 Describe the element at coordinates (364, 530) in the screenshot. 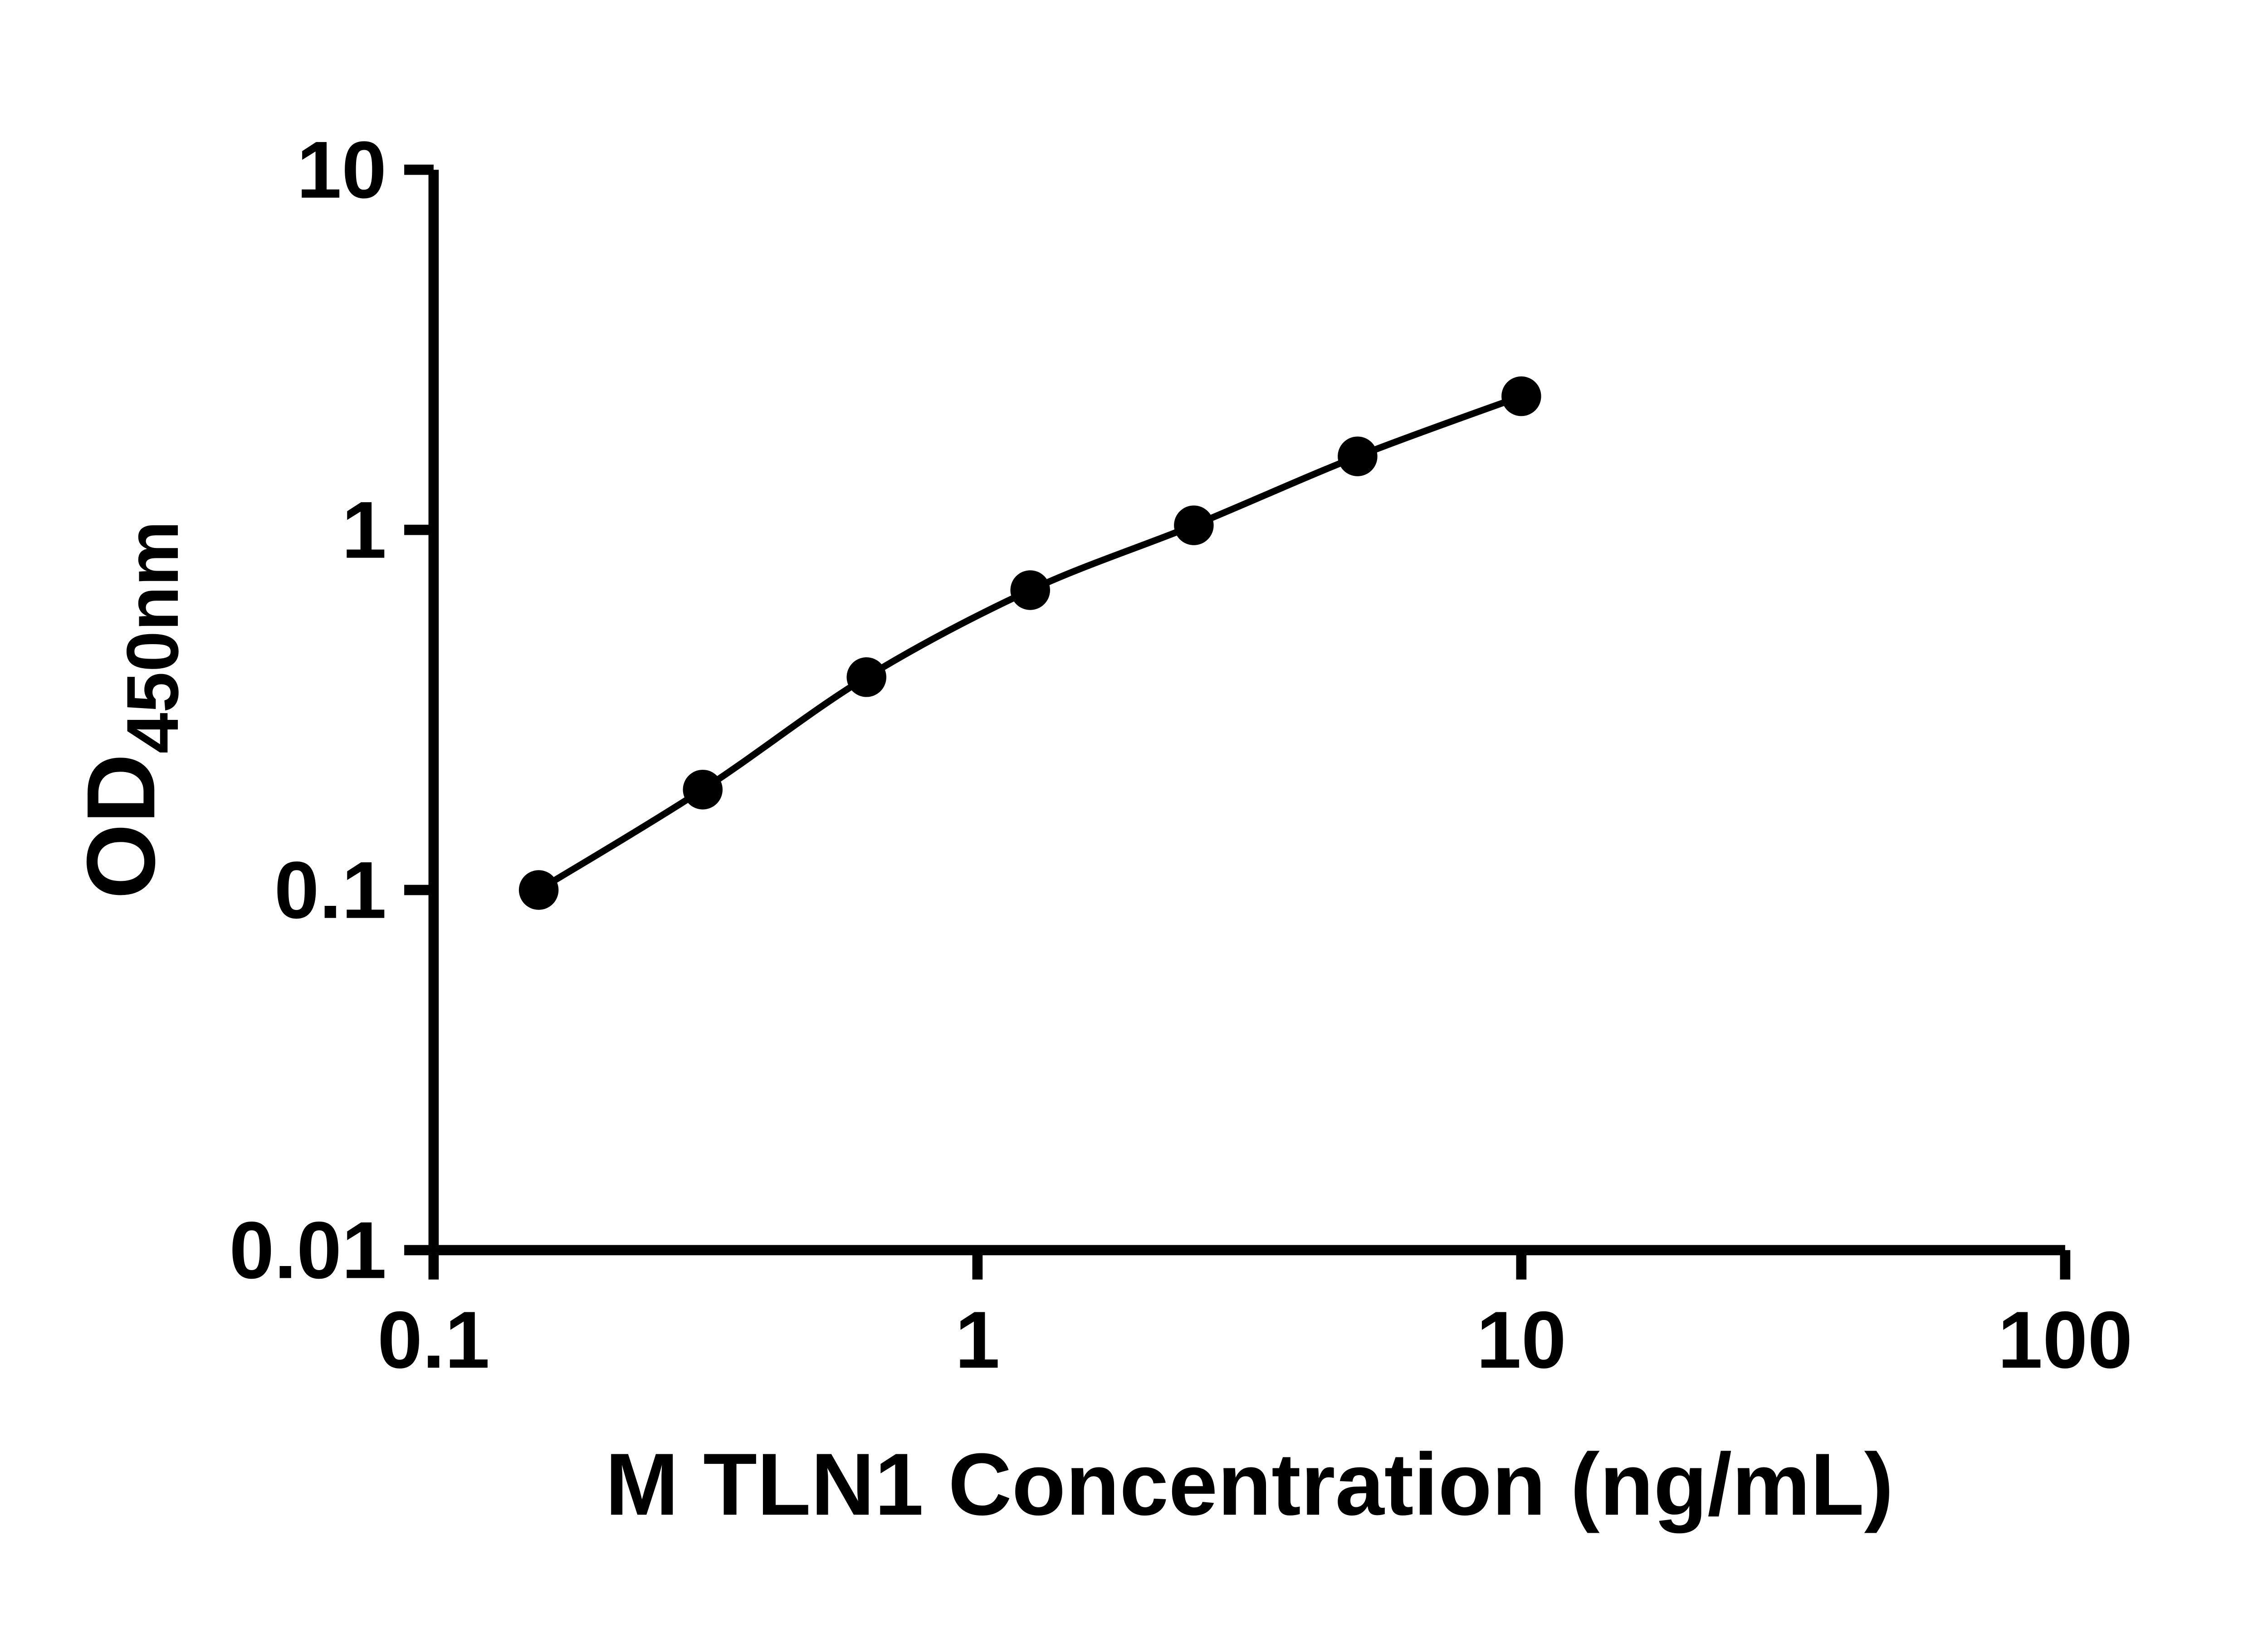

I see `y-axis-tick-label: 1` at that location.